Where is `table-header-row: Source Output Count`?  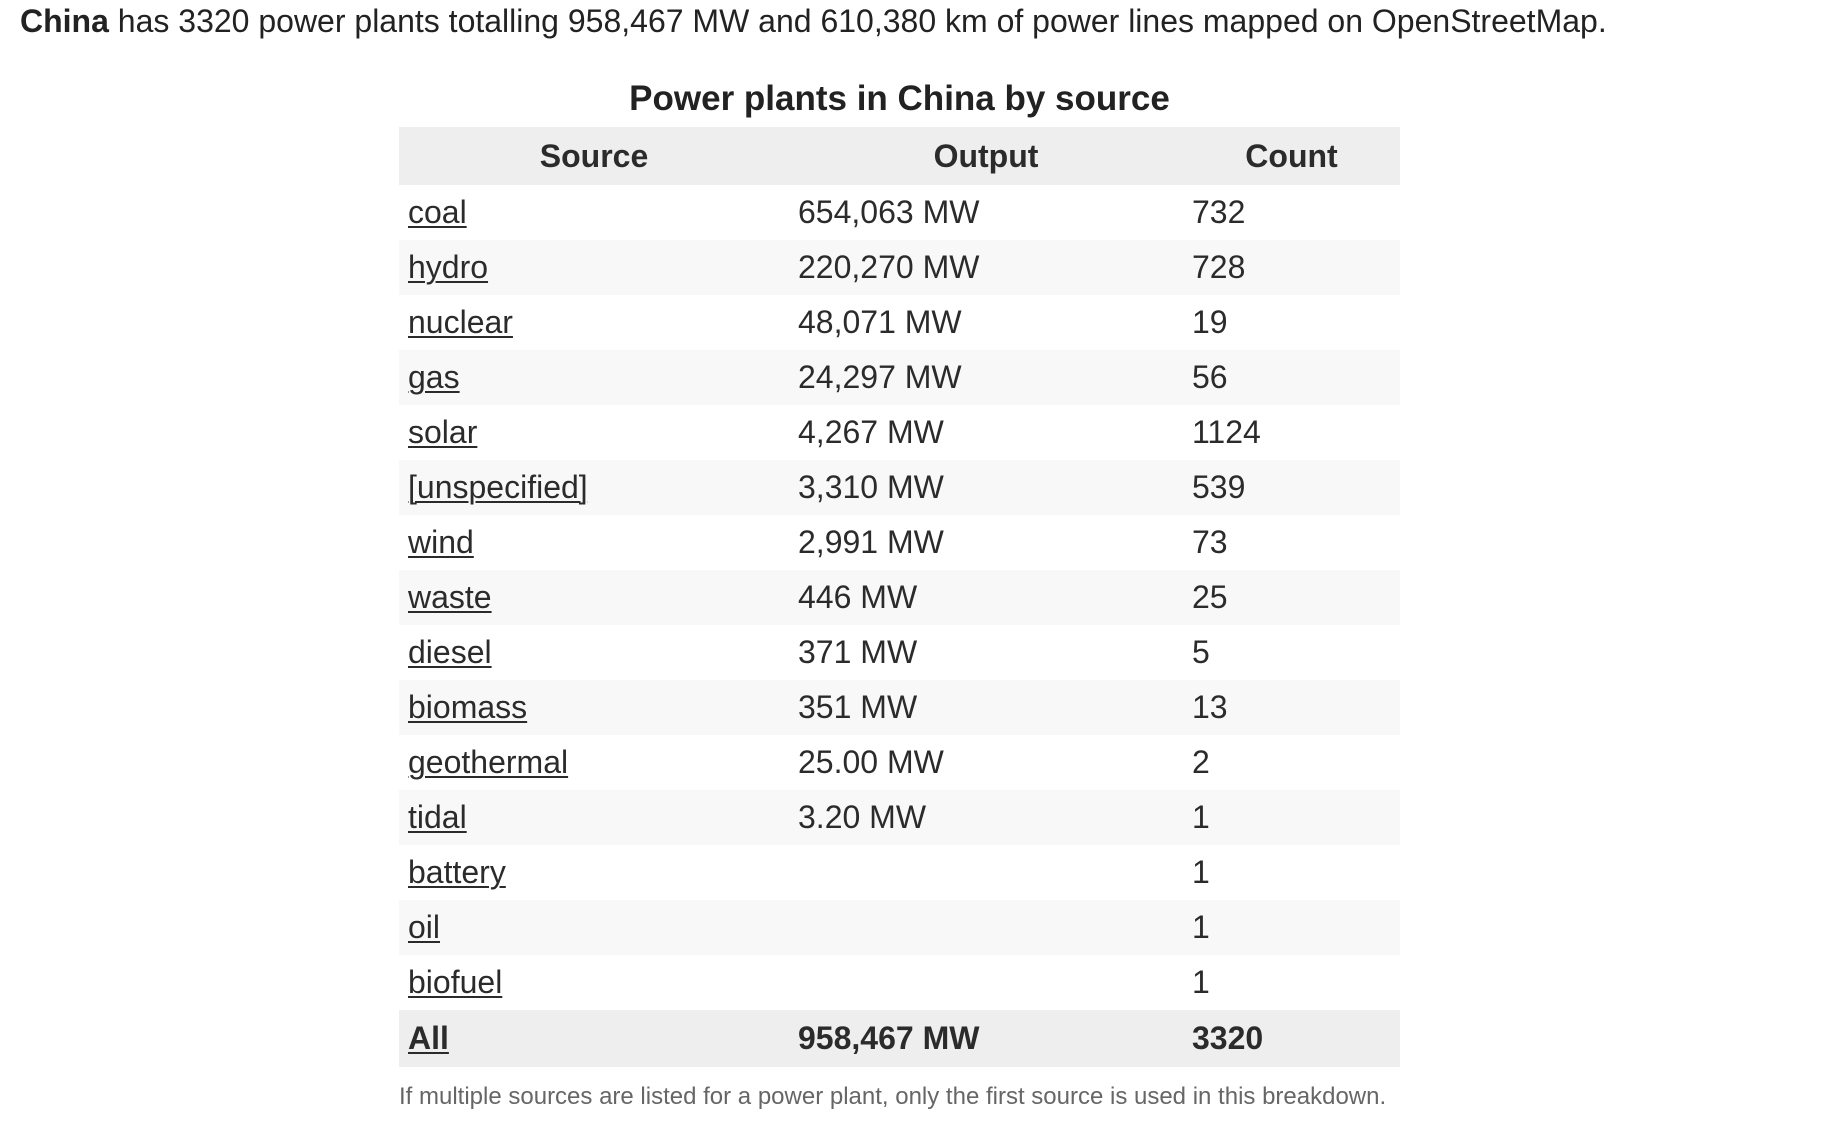
table-header-row: Source Output Count is located at coordinates (899, 156).